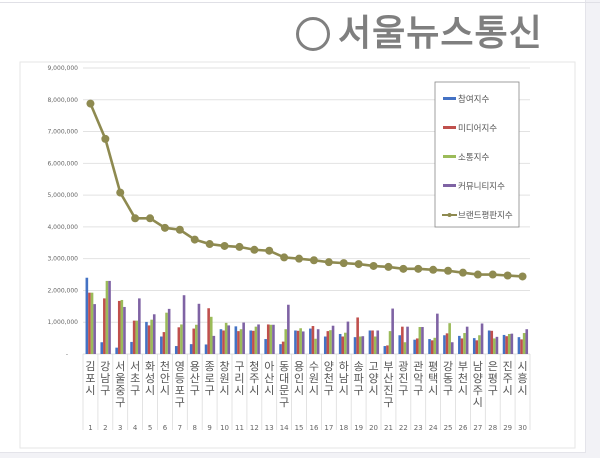 This screenshot has width=600, height=458. I want to click on category-rank: 25, so click(448, 428).